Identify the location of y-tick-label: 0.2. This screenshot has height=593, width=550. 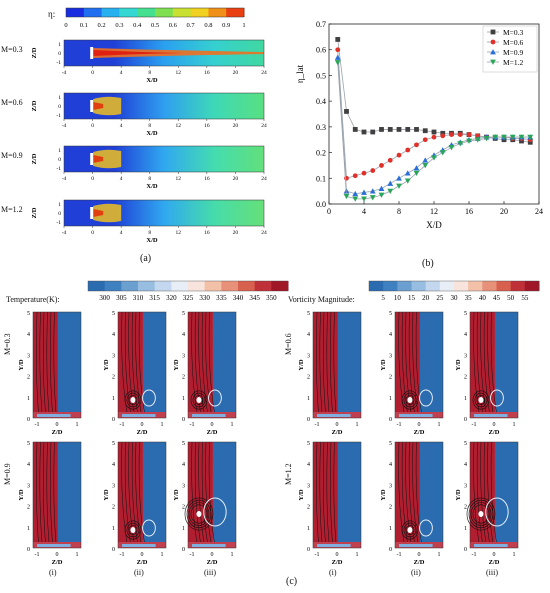
(321, 153).